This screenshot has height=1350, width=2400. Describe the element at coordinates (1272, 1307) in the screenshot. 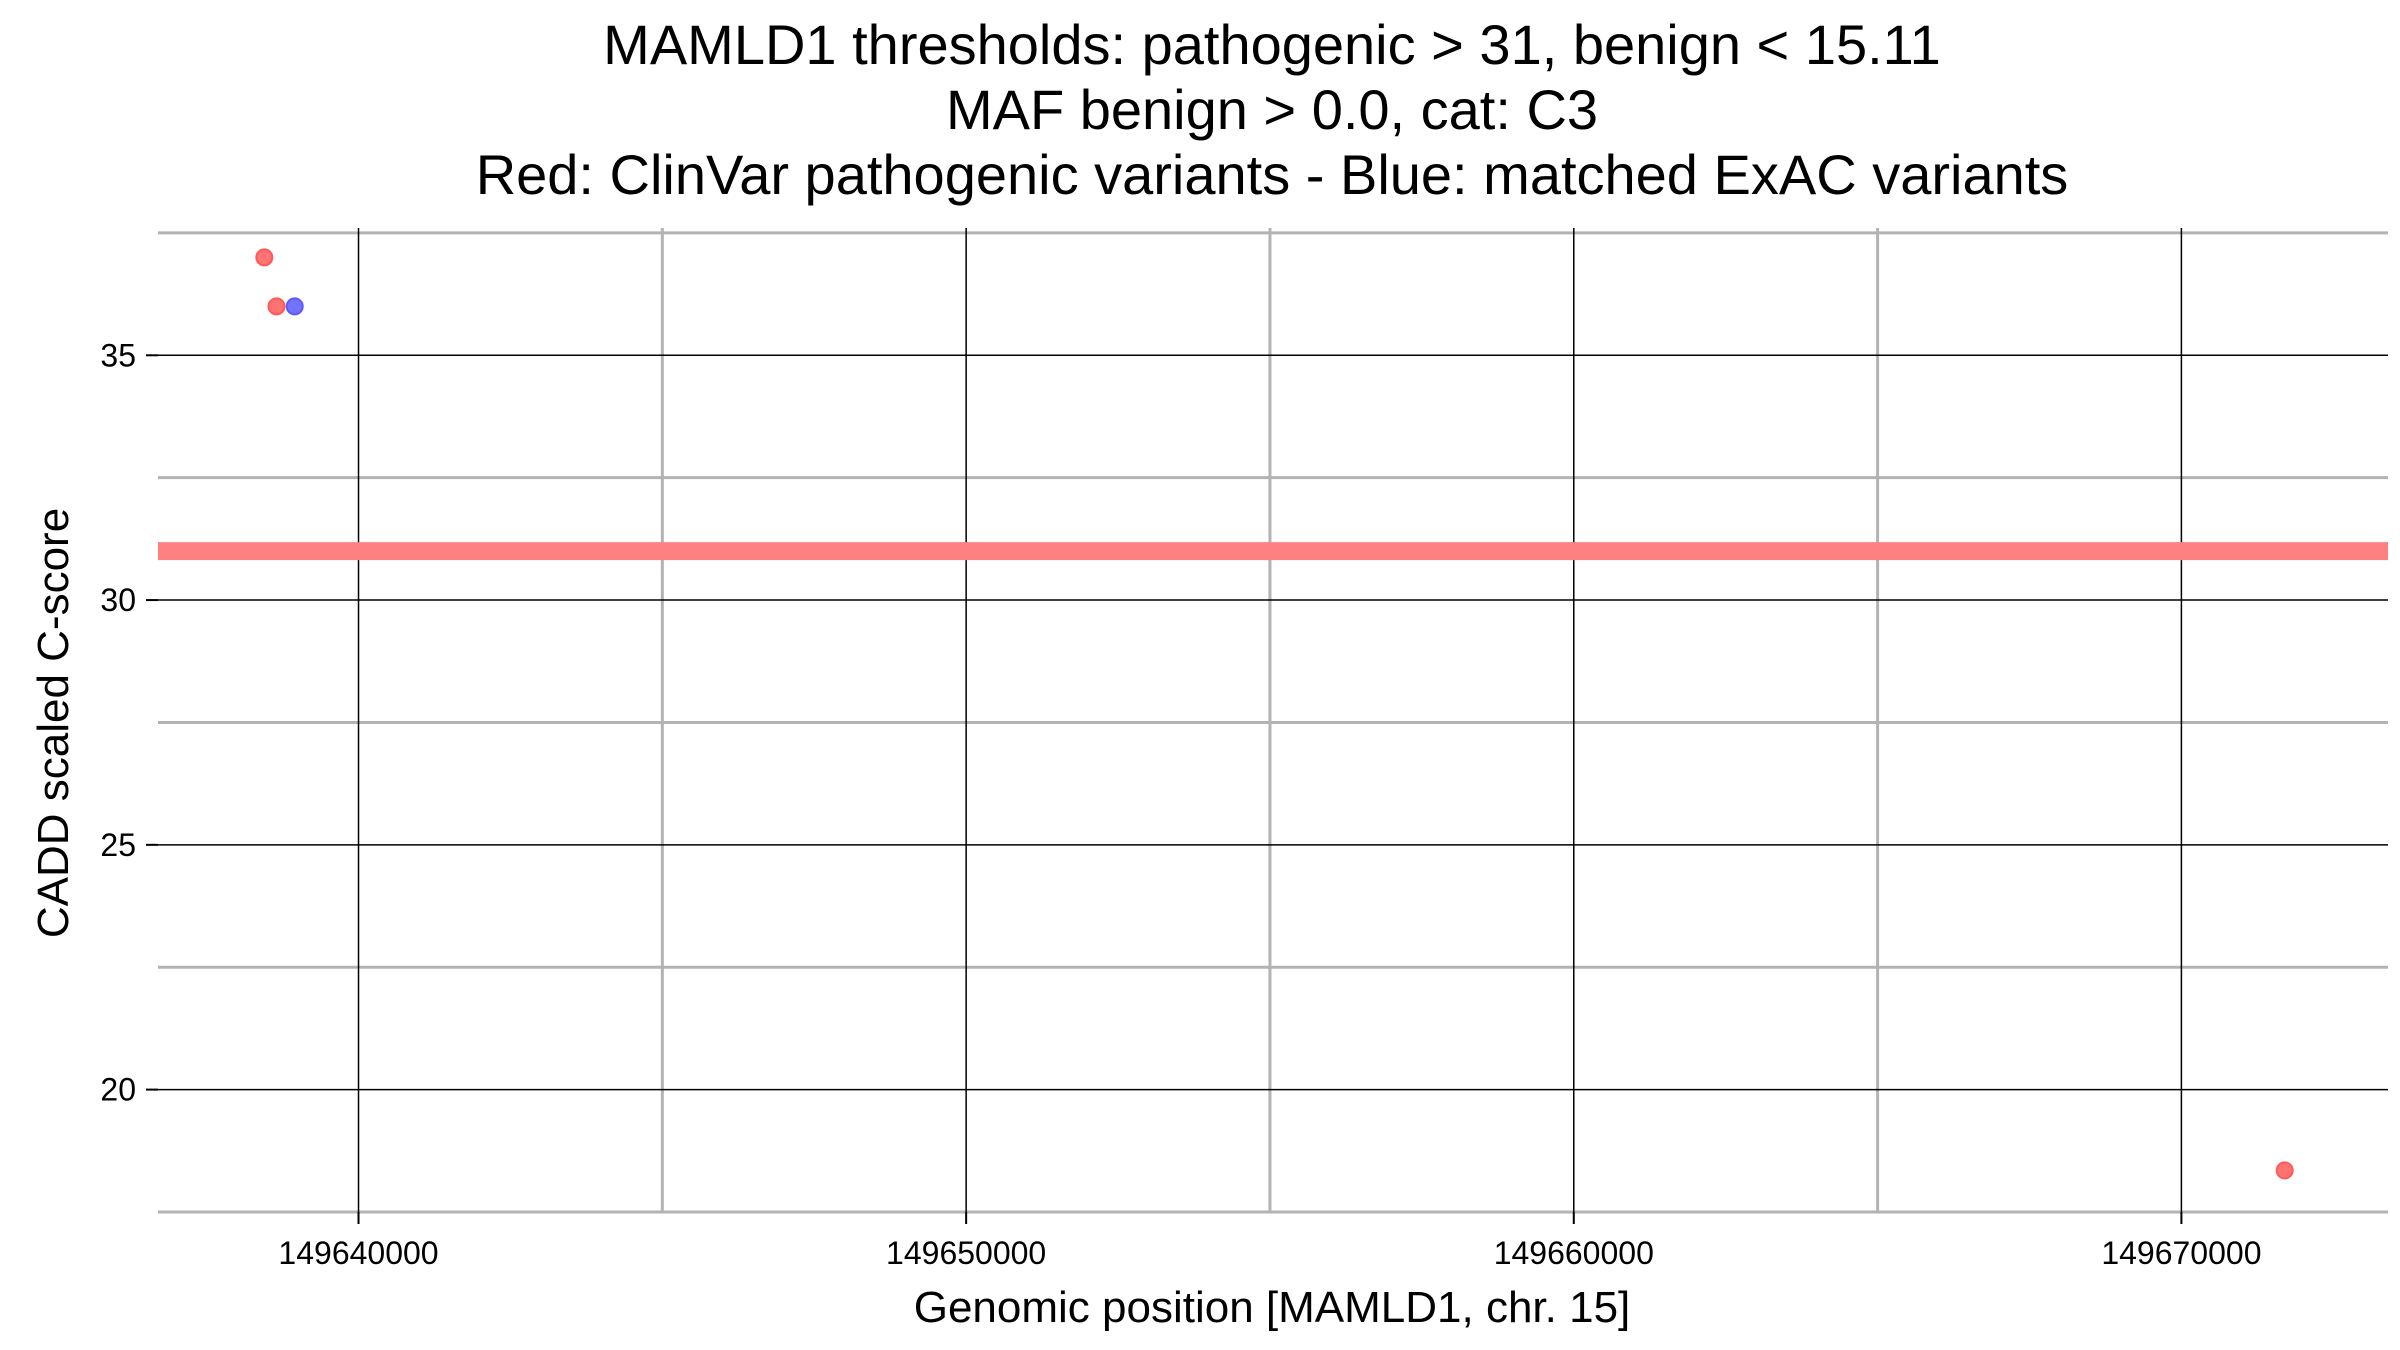

I see `x-axis-label: Genomic position [MAMLD1, chr. 15]` at that location.